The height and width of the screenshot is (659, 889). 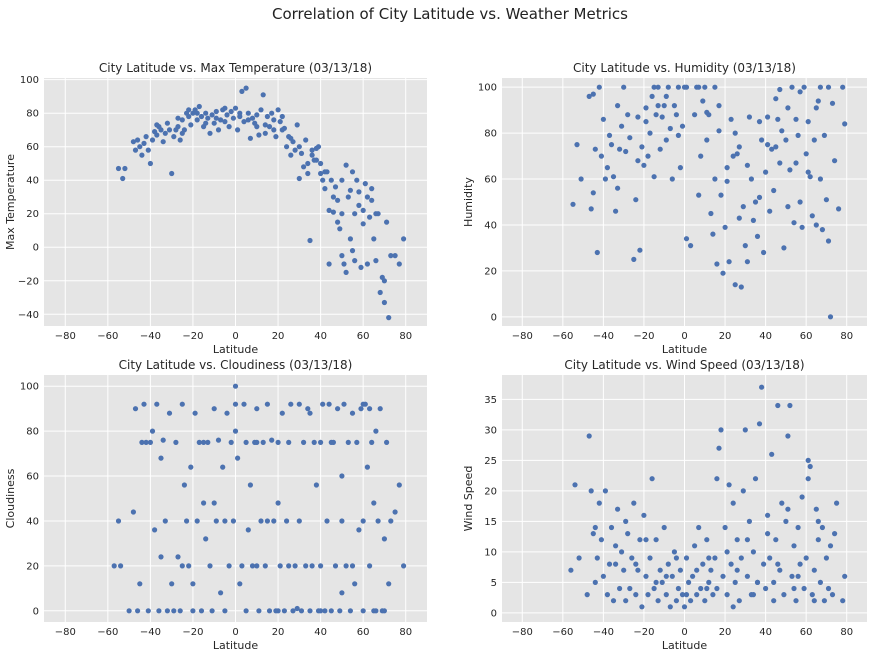 What do you see at coordinates (468, 202) in the screenshot?
I see `y-axis-label: Humidity` at bounding box center [468, 202].